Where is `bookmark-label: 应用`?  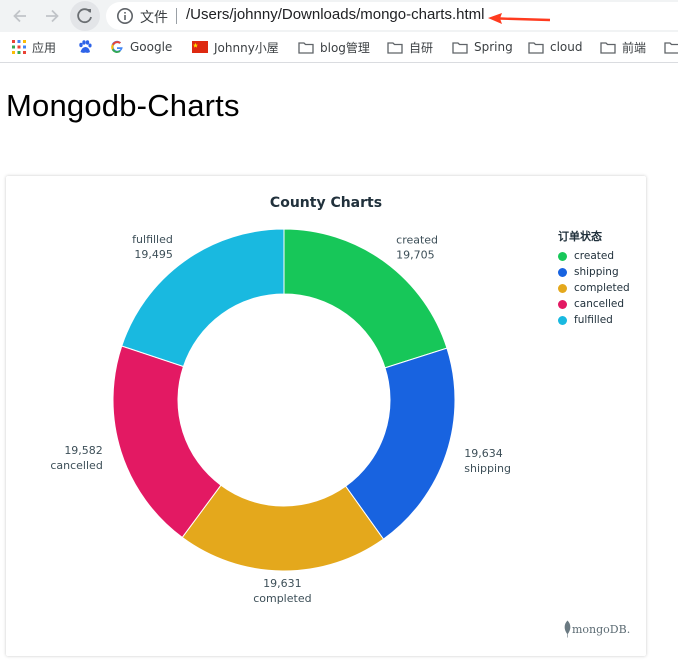 bookmark-label: 应用 is located at coordinates (44, 47).